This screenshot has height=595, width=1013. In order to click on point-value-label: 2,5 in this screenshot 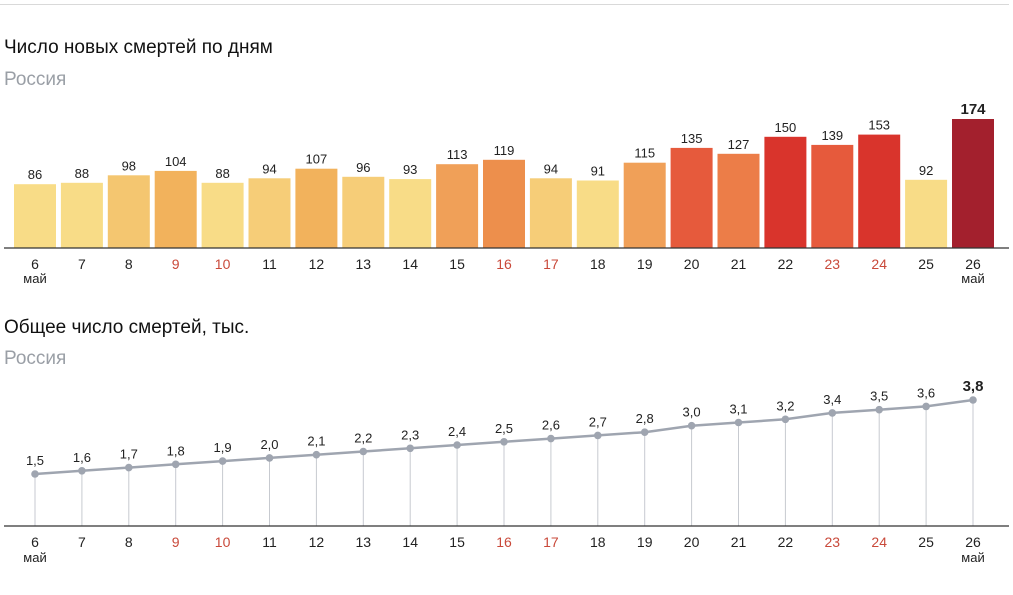, I will do `click(504, 428)`.